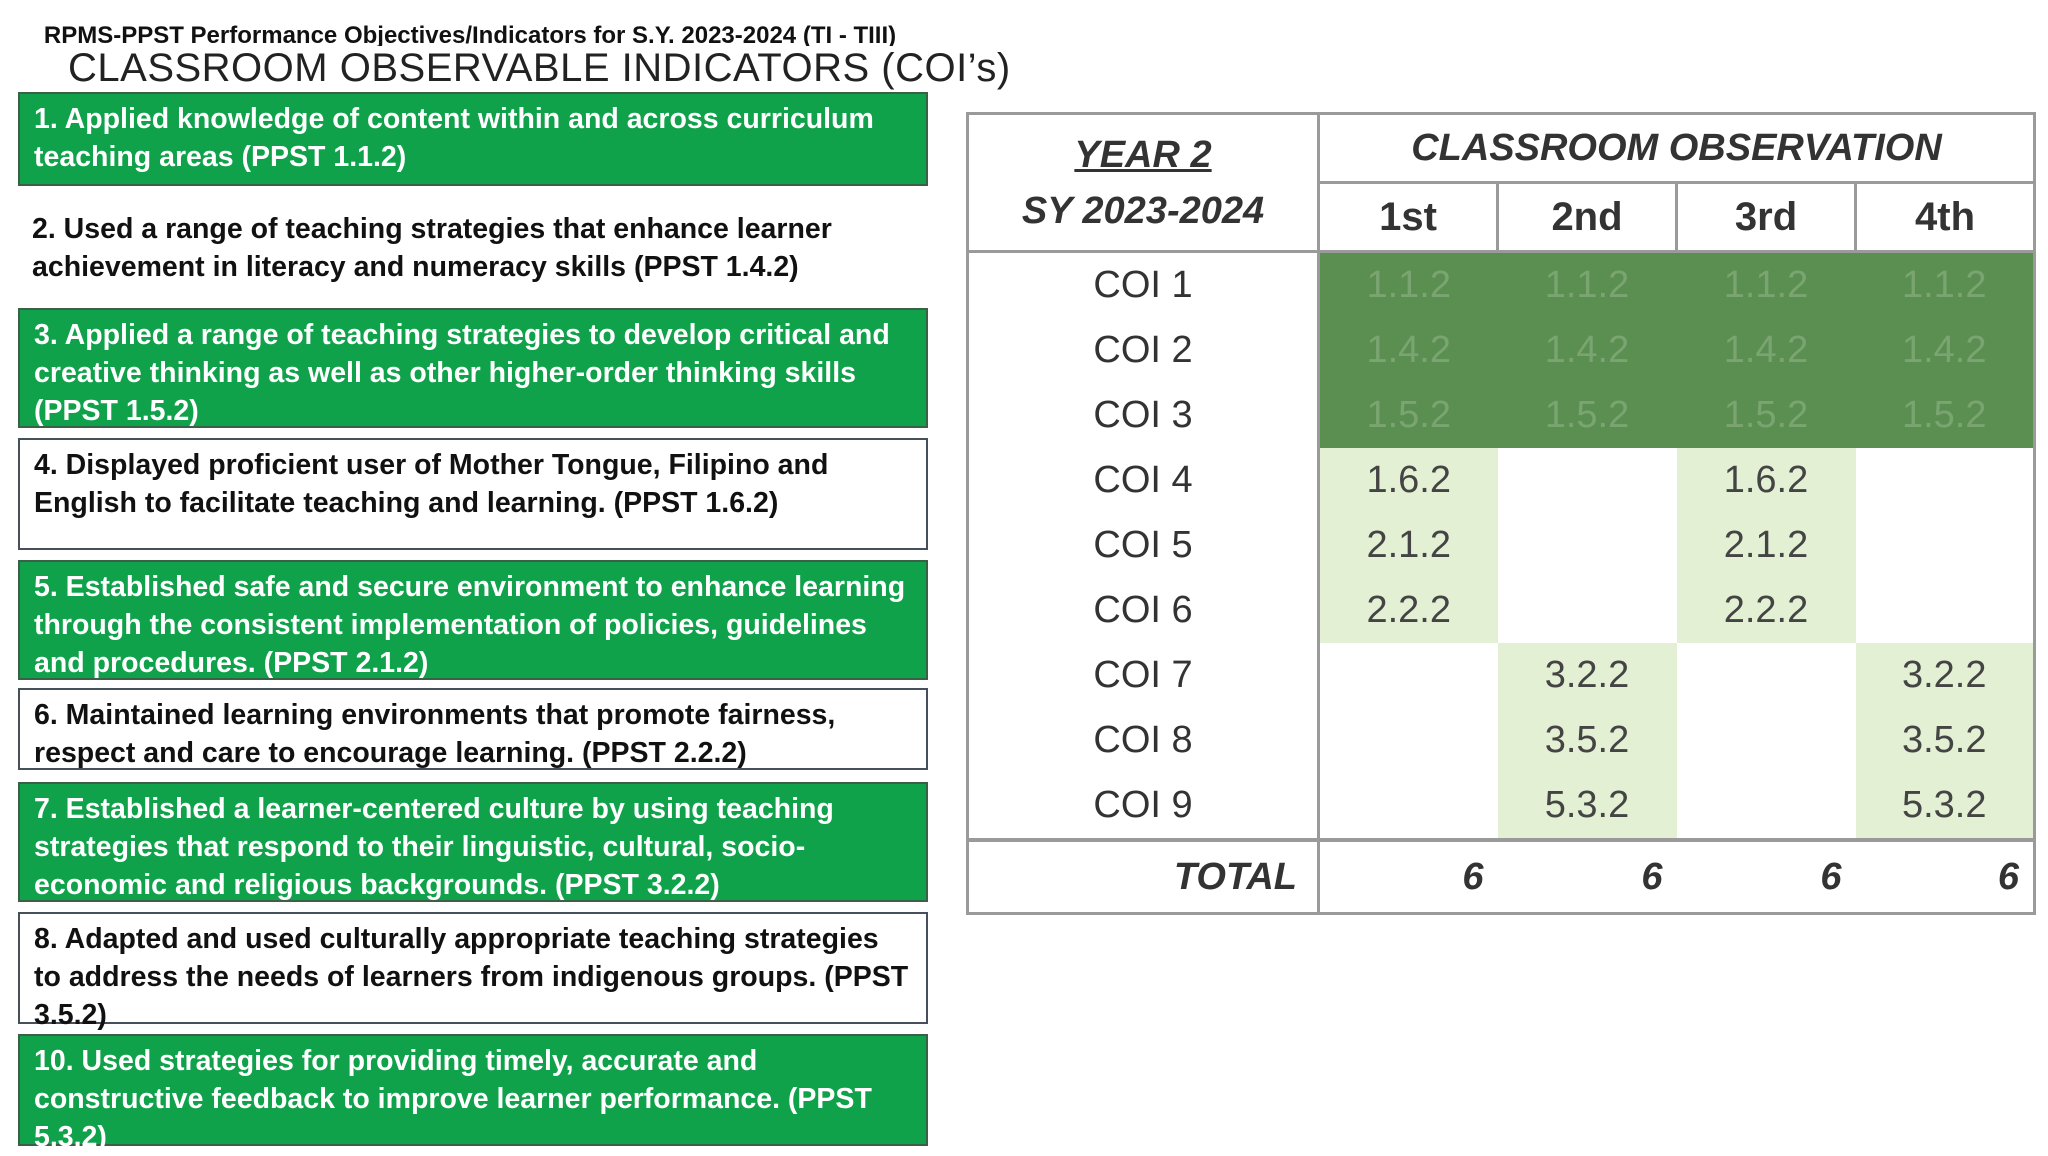 Image resolution: width=2048 pixels, height=1156 pixels. I want to click on quarter-header-2nd: 2nd, so click(1586, 217).